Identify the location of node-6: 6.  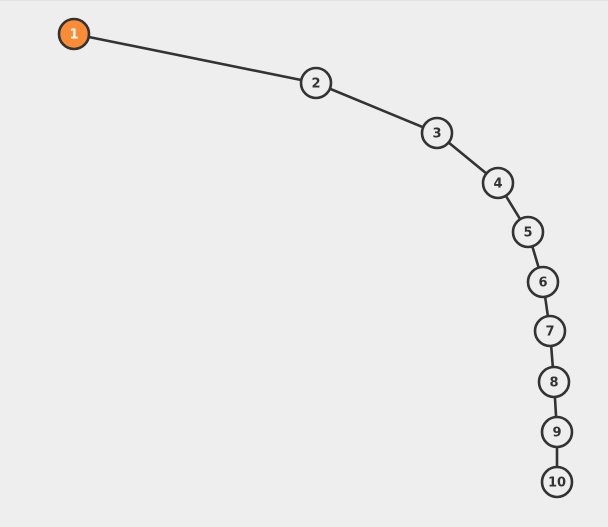
(543, 282).